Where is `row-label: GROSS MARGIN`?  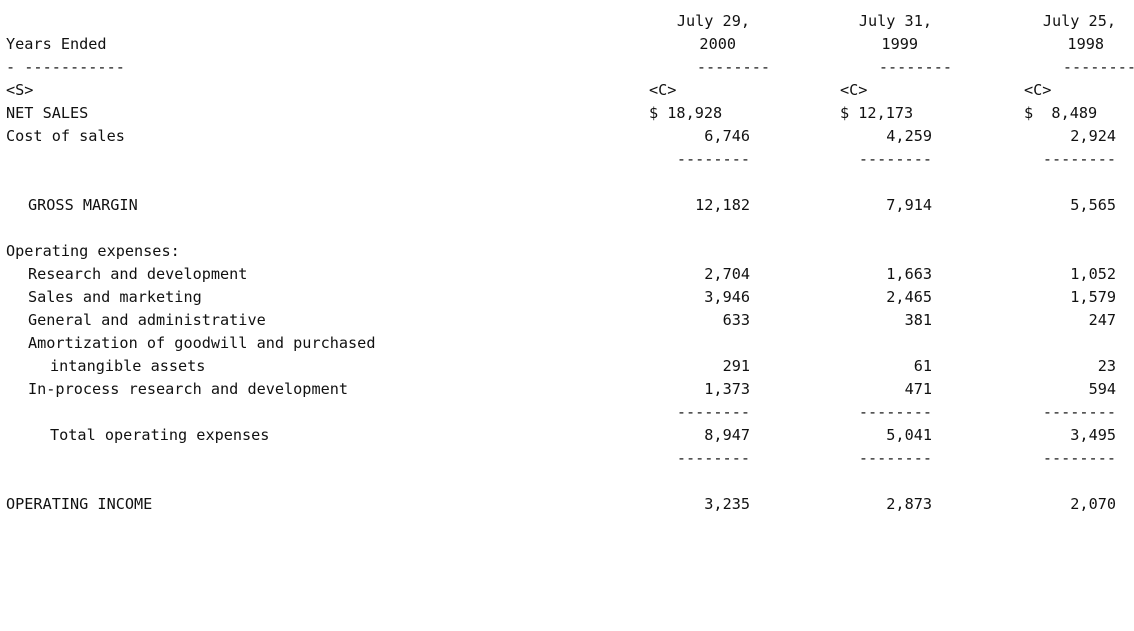
row-label: GROSS MARGIN is located at coordinates (83, 205).